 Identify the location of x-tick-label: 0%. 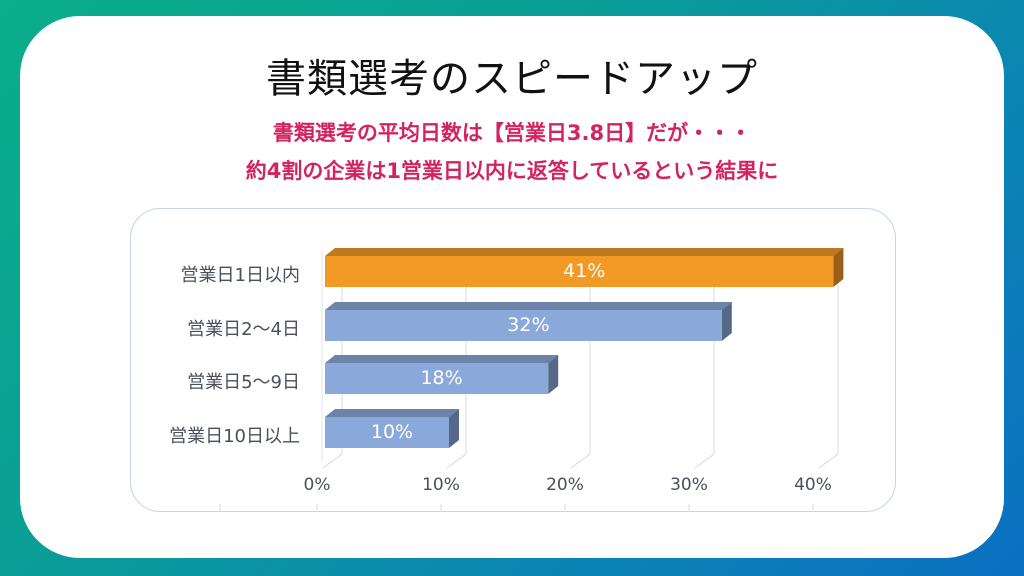
(317, 485).